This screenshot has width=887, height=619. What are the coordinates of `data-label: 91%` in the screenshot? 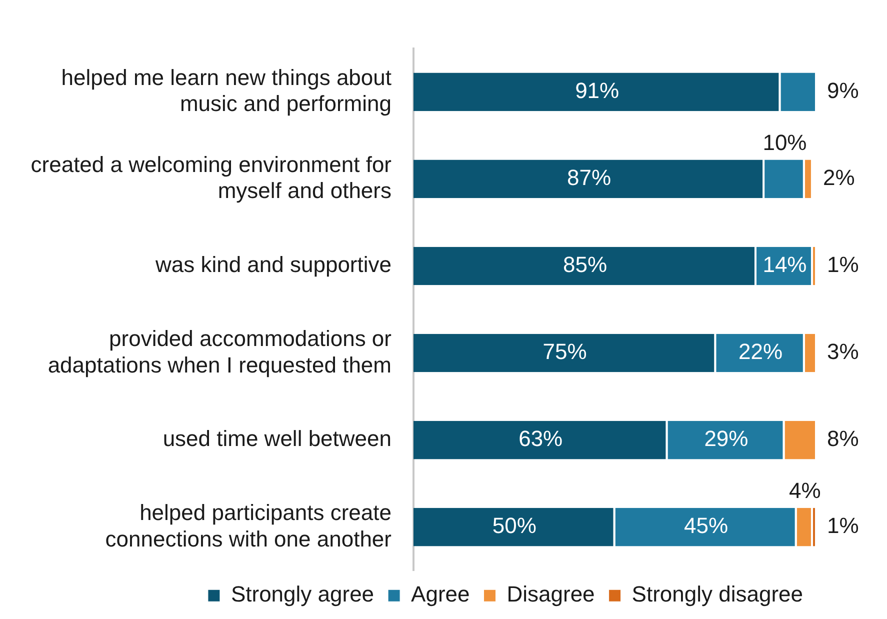 It's located at (597, 90).